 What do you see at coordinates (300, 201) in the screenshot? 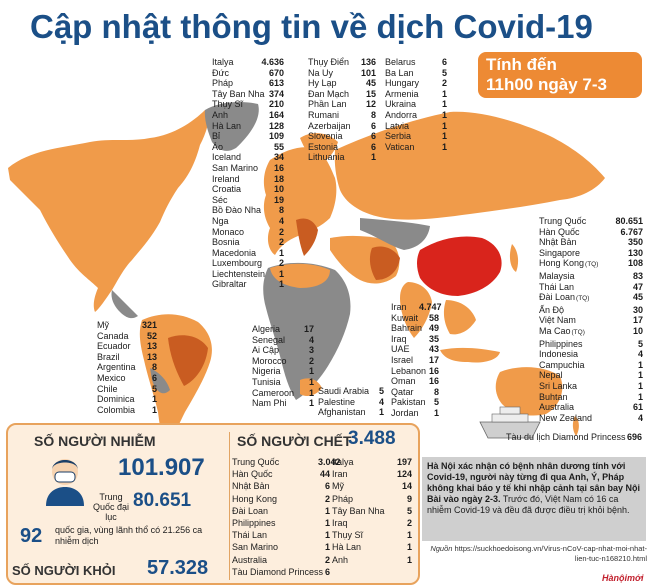
I see `europe` at bounding box center [300, 201].